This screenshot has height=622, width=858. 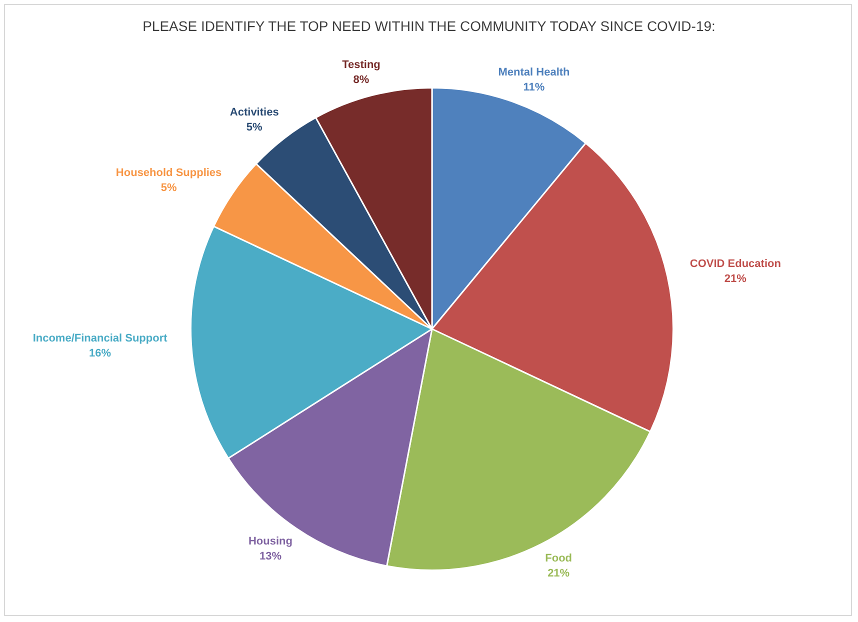 I want to click on slice-label: COVID Education, so click(x=736, y=264).